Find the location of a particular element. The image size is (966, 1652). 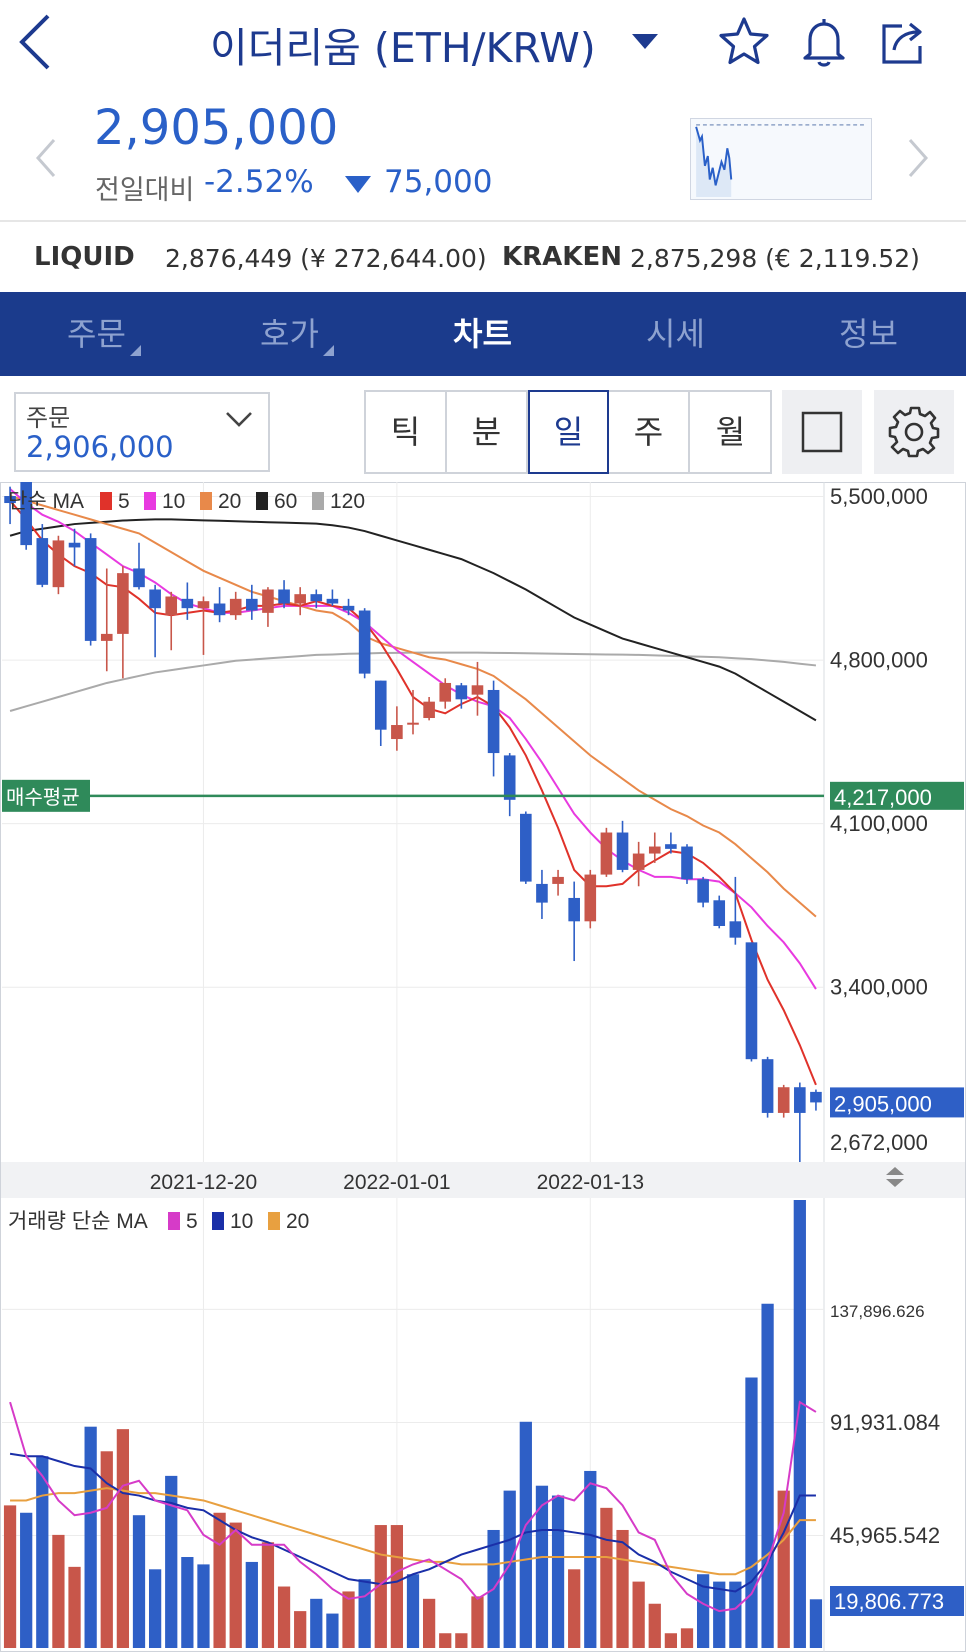

time-axis-label: 2021-12-20 is located at coordinates (203, 1182).